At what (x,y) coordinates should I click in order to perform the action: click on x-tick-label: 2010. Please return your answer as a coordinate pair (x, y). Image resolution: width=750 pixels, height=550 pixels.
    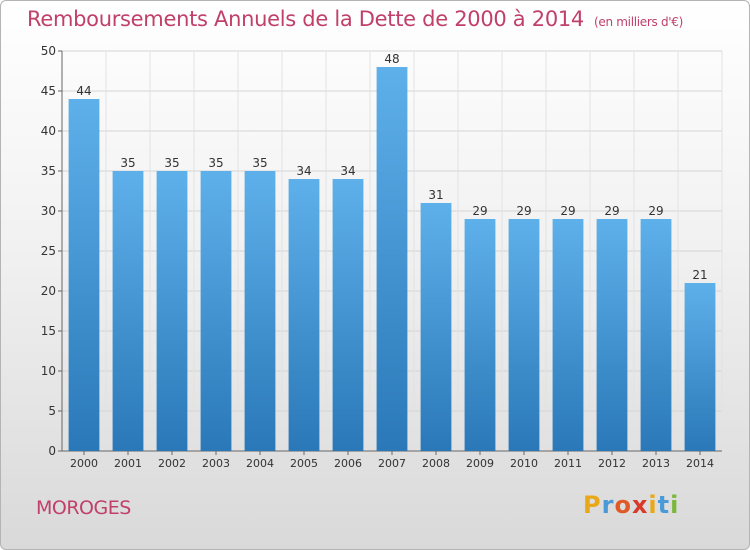
    Looking at the image, I should click on (524, 463).